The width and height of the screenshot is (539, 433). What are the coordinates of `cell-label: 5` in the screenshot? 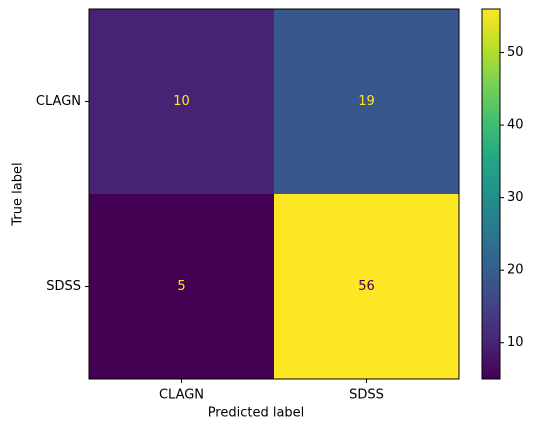 It's located at (181, 286).